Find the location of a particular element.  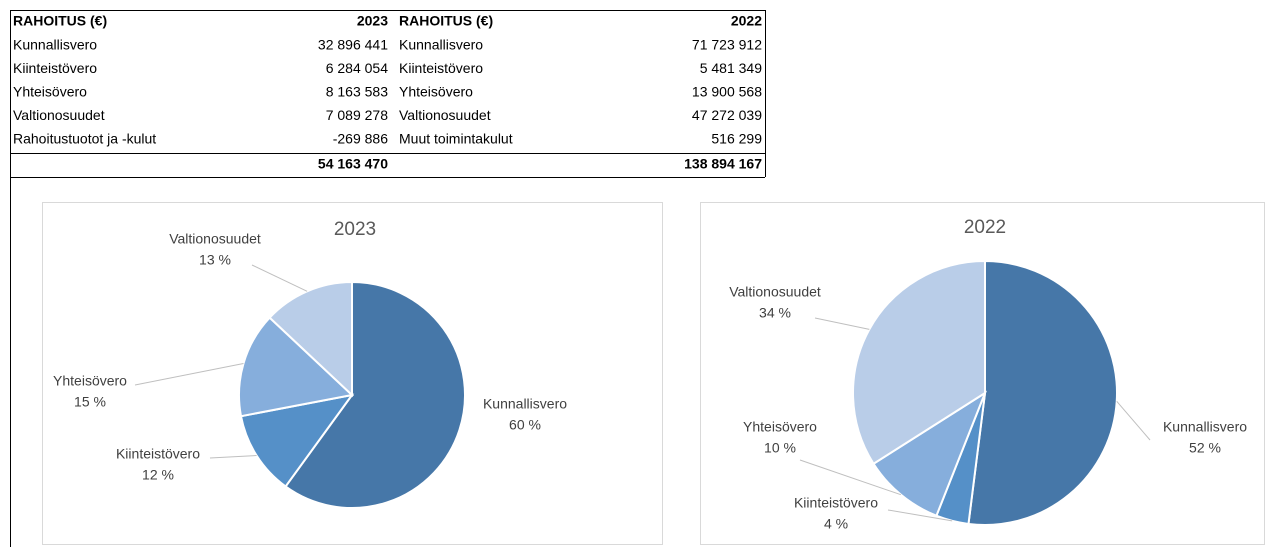

slice-value-label: 10 % is located at coordinates (780, 448).